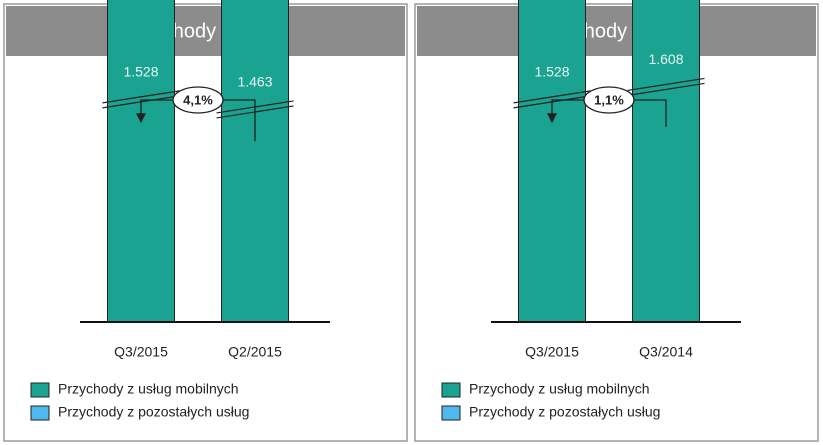  I want to click on change-label: 1,1%, so click(609, 99).